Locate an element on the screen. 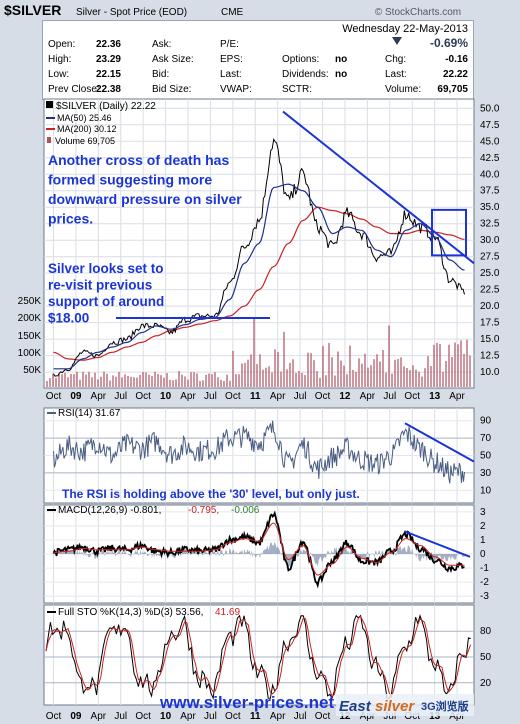 This screenshot has width=520, height=724. quote-value: 22.38 is located at coordinates (108, 89).